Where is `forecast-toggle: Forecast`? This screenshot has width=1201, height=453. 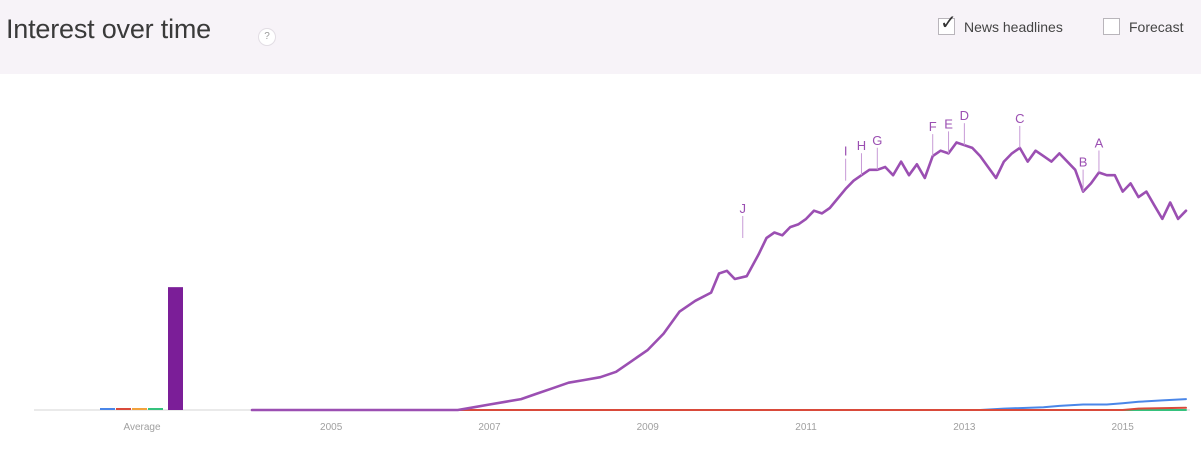 forecast-toggle: Forecast is located at coordinates (1143, 26).